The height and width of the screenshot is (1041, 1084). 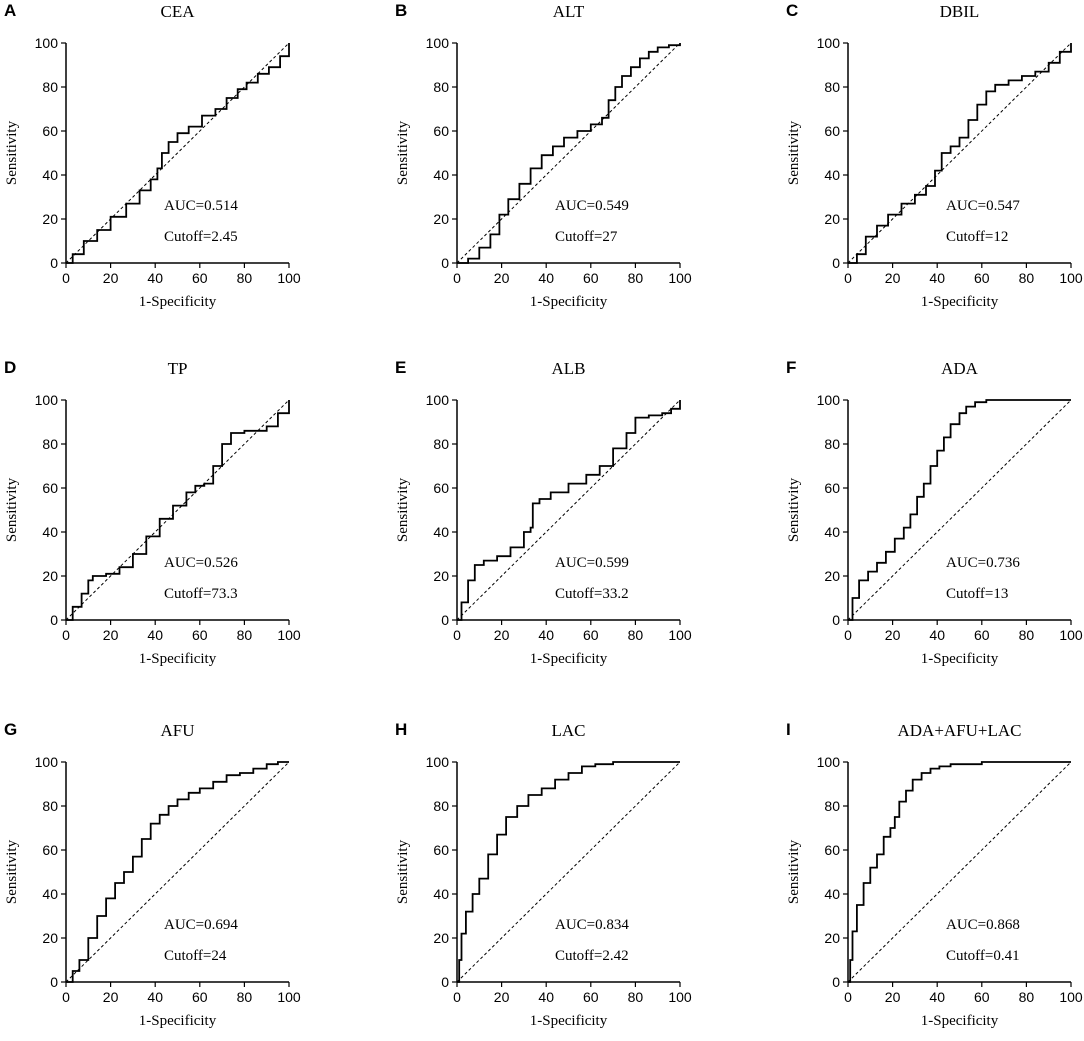 I want to click on cutoff-annotation: Cutoff=24, so click(x=195, y=956).